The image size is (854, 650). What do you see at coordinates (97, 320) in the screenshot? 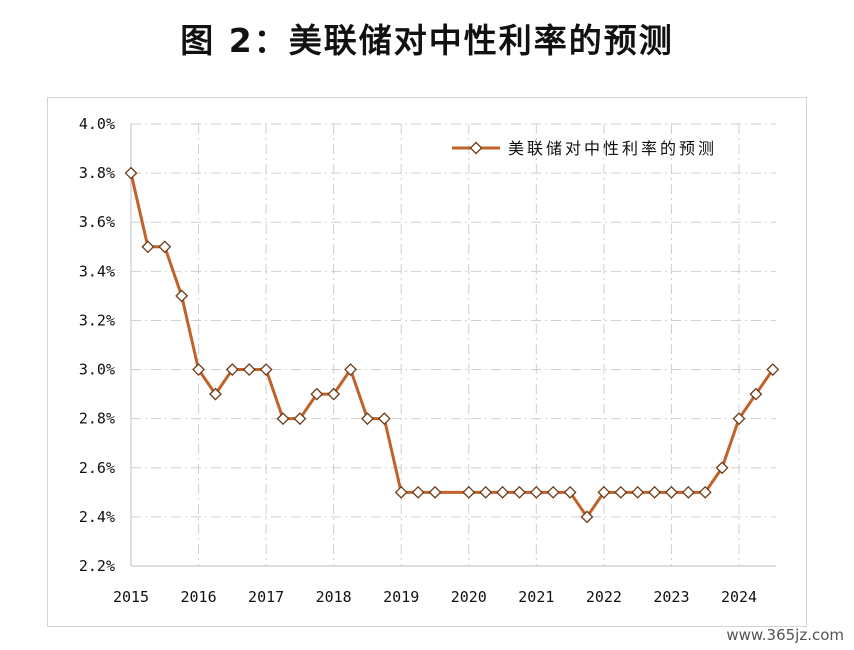
I see `y-tick-label: 3.2%` at bounding box center [97, 320].